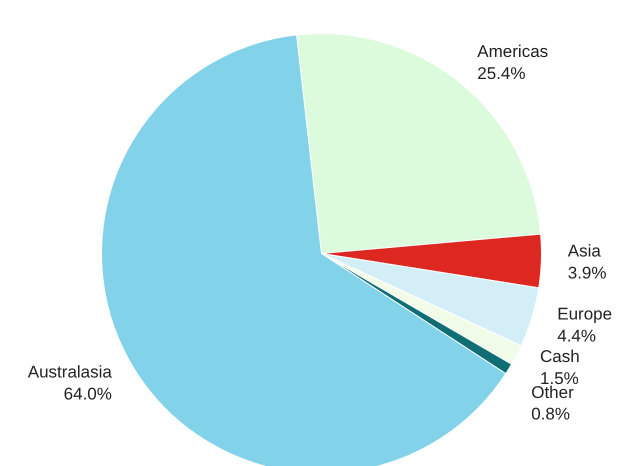  Describe the element at coordinates (576, 336) in the screenshot. I see `data-label: 4.4%` at that location.